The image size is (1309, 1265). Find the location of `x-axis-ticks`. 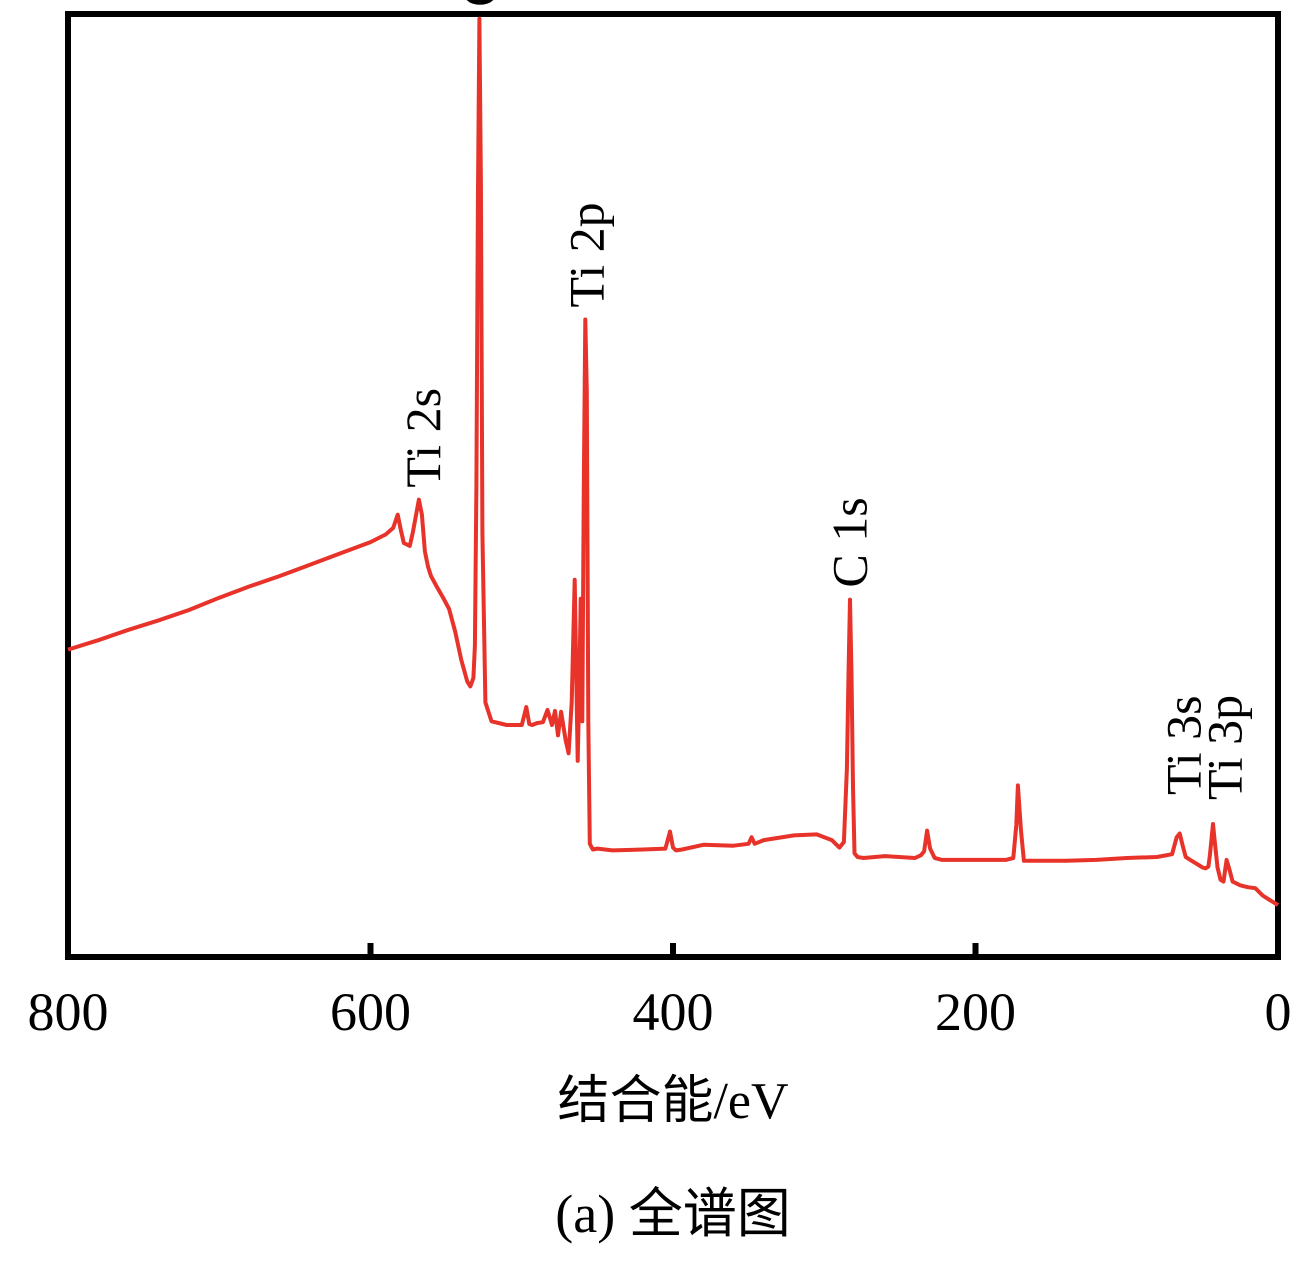

x-axis-ticks is located at coordinates (673, 950).